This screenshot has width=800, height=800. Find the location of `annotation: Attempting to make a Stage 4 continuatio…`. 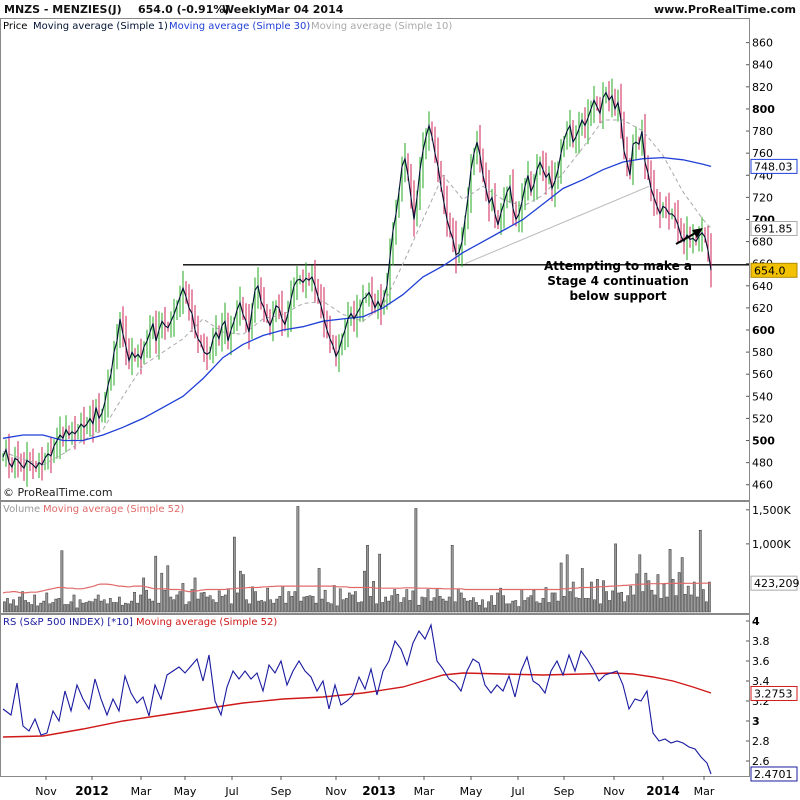

annotation: Attempting to make a Stage 4 continuatio… is located at coordinates (623, 265).